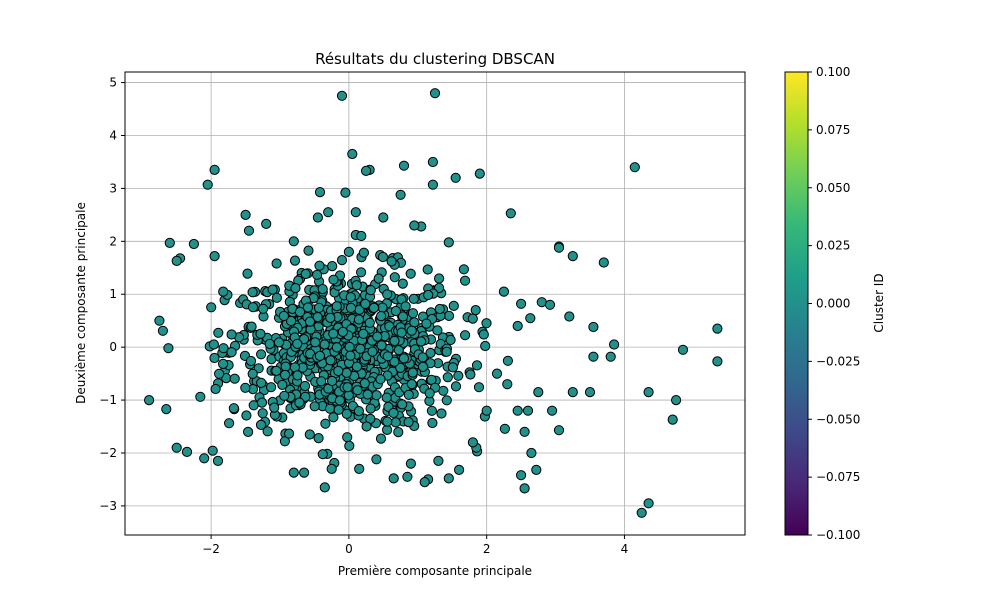 This screenshot has width=1000, height=604. I want to click on y-tick-label: 4, so click(113, 135).